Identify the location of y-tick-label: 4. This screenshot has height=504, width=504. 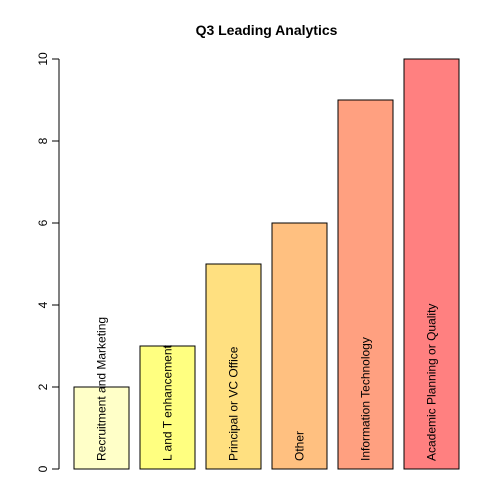
(43, 304).